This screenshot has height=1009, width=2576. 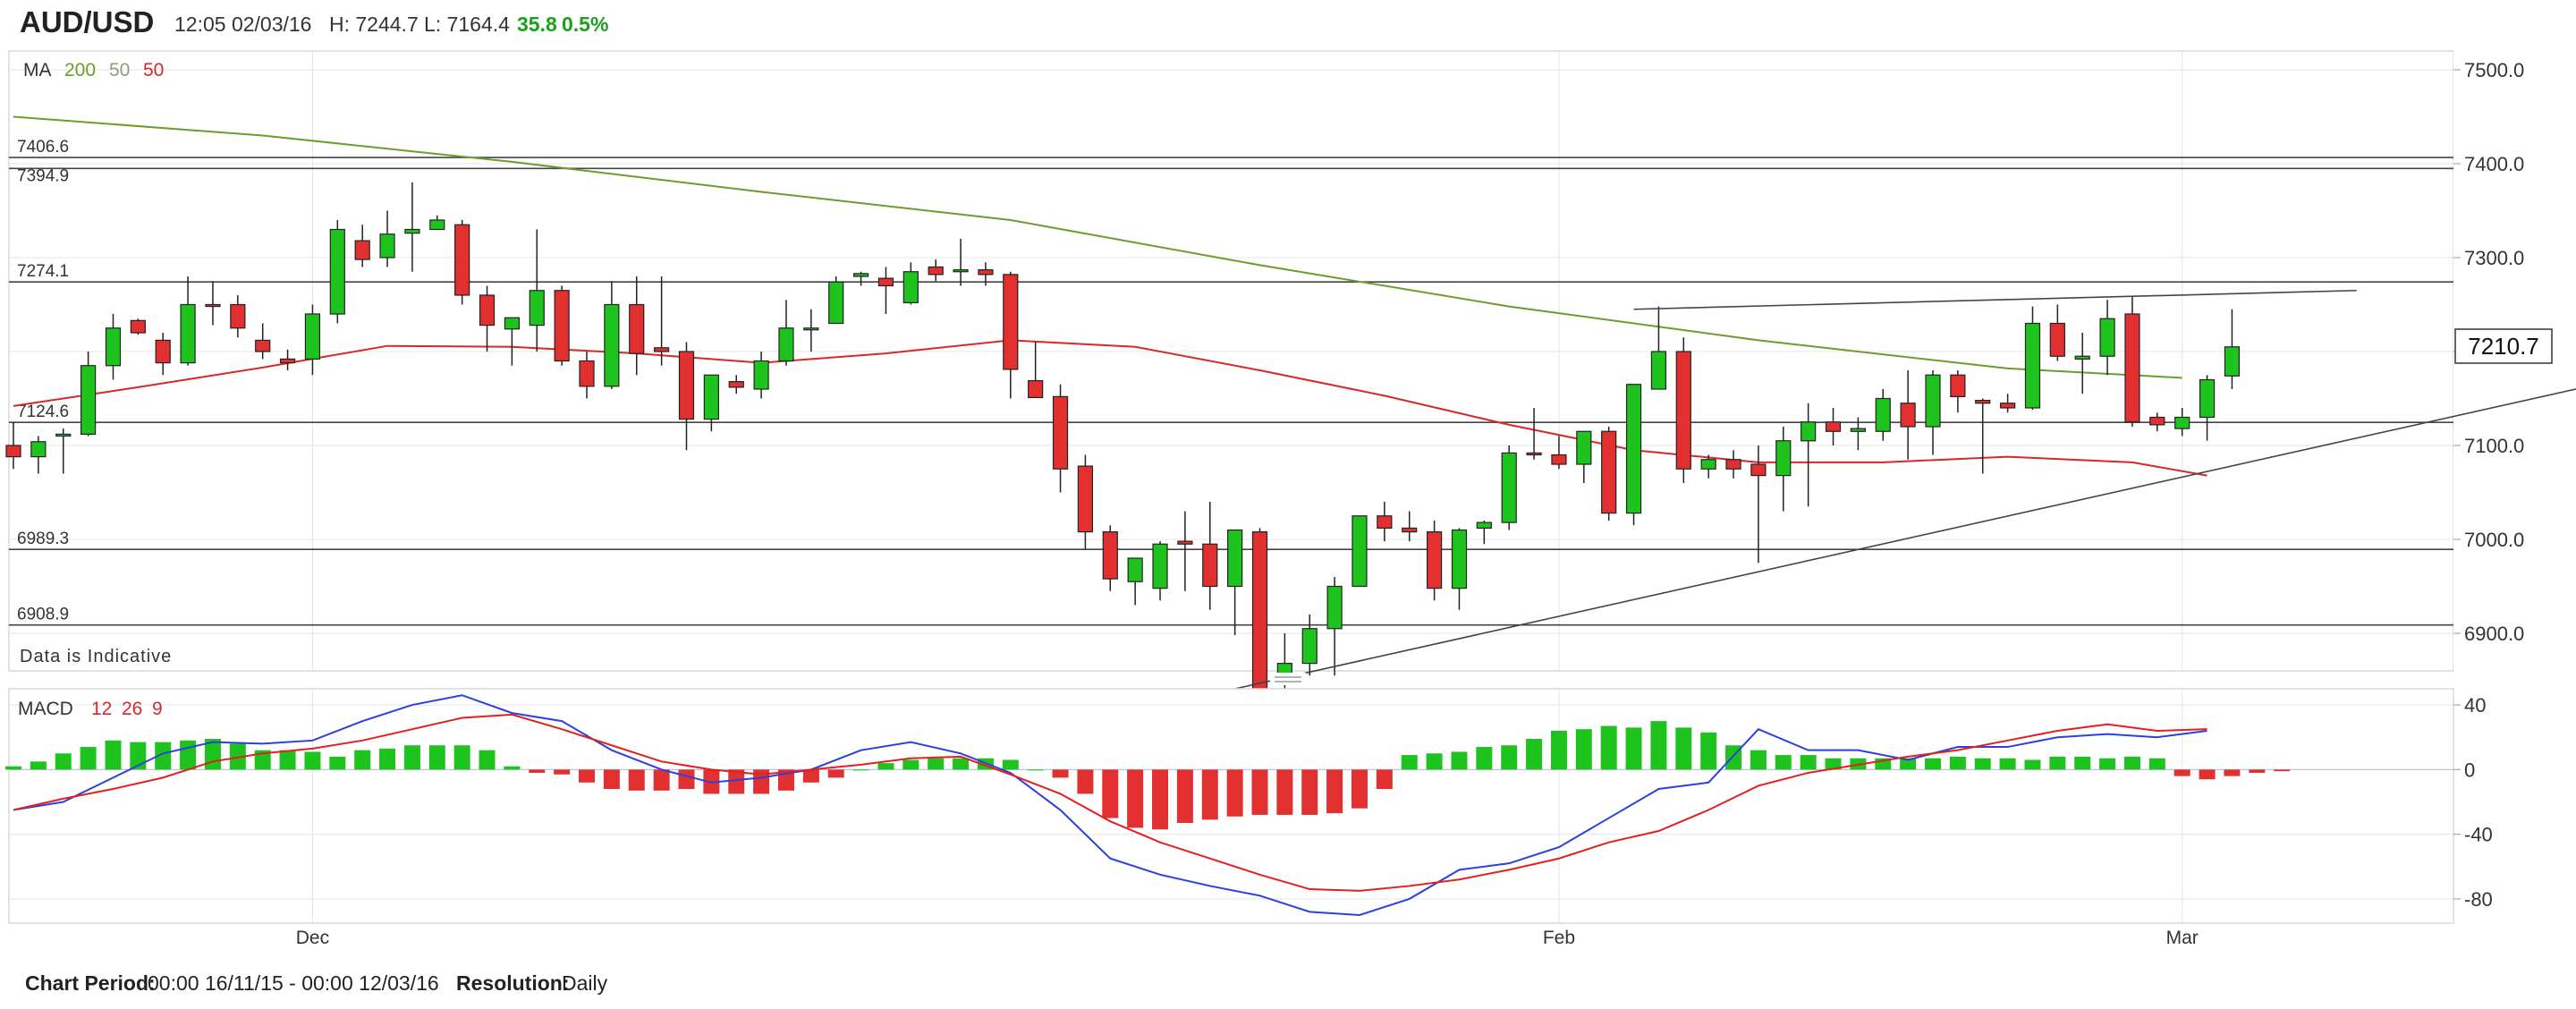 What do you see at coordinates (1247, 938) in the screenshot?
I see `time-axis: Dec Feb Mar` at bounding box center [1247, 938].